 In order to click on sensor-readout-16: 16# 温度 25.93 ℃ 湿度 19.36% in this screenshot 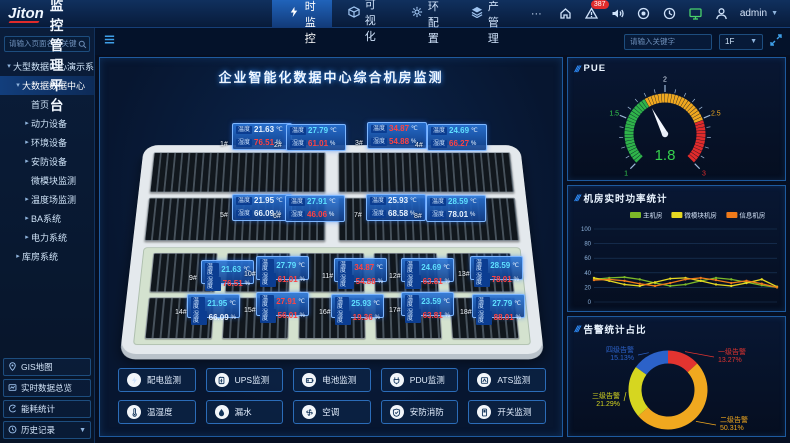, I will do `click(351, 309)`.